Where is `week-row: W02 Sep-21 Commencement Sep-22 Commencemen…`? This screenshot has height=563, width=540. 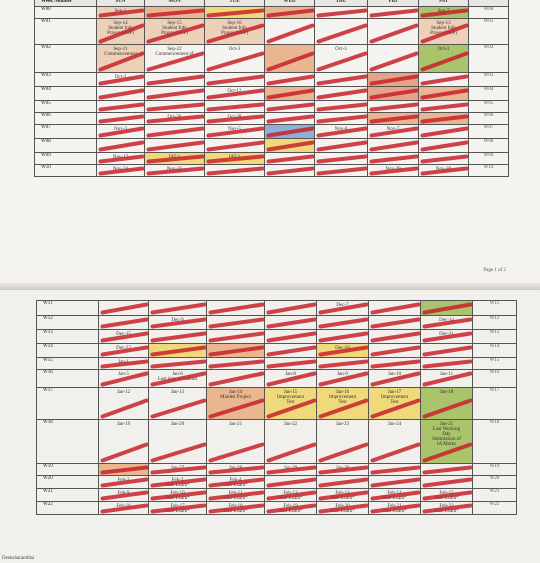 week-row: W02 Sep-21 Commencement Sep-22 Commencemen… is located at coordinates (271, 58).